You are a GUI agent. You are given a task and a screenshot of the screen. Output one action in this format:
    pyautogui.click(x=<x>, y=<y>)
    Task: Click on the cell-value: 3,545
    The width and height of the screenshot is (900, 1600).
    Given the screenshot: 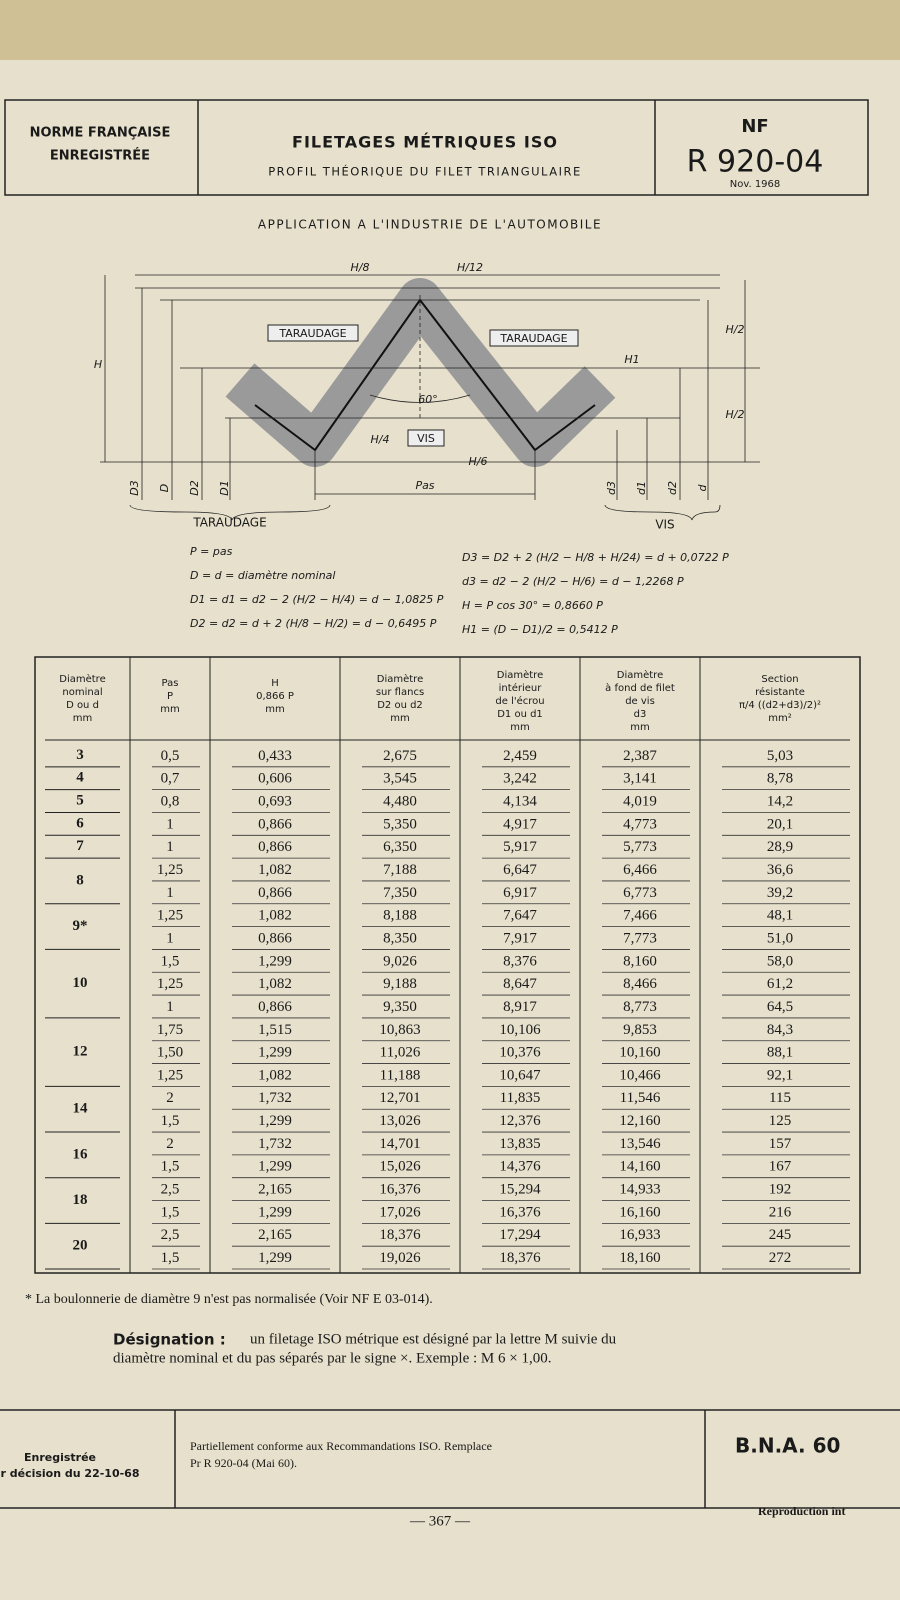 What is the action you would take?
    pyautogui.click(x=400, y=779)
    